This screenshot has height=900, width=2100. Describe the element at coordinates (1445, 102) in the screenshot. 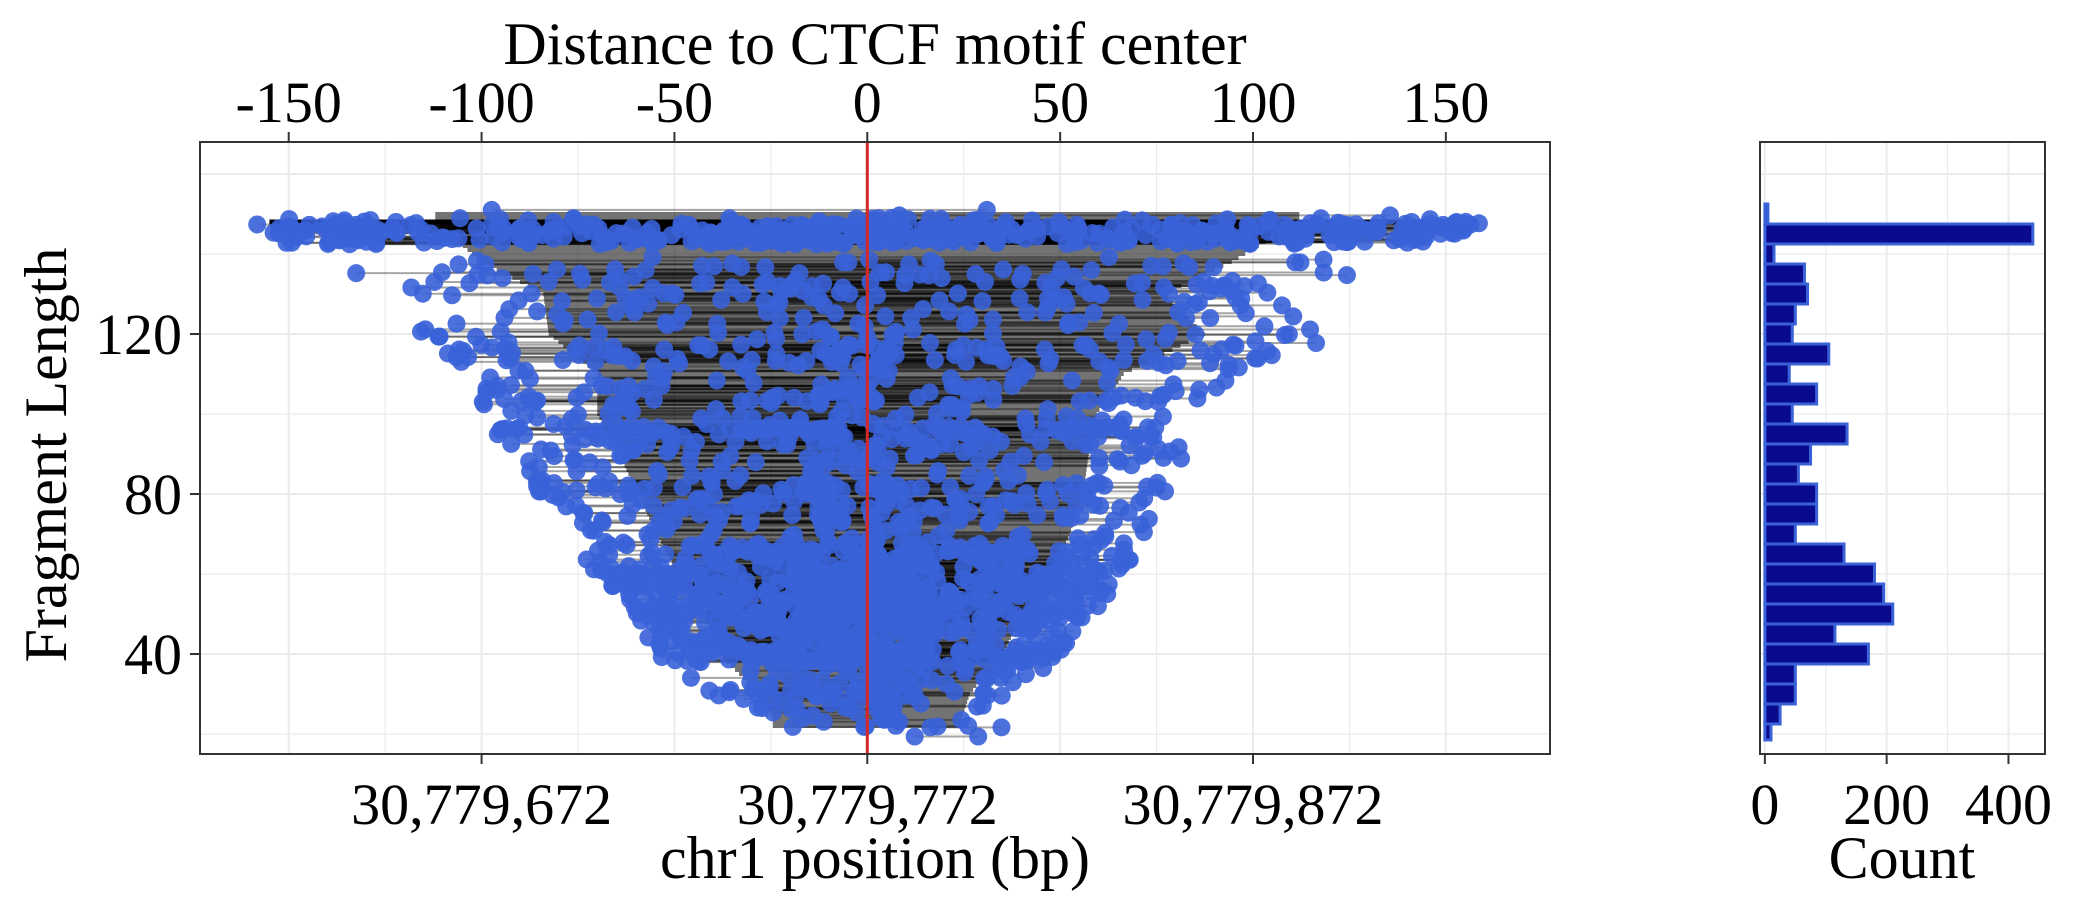

I see `top-tick-label: 150` at that location.